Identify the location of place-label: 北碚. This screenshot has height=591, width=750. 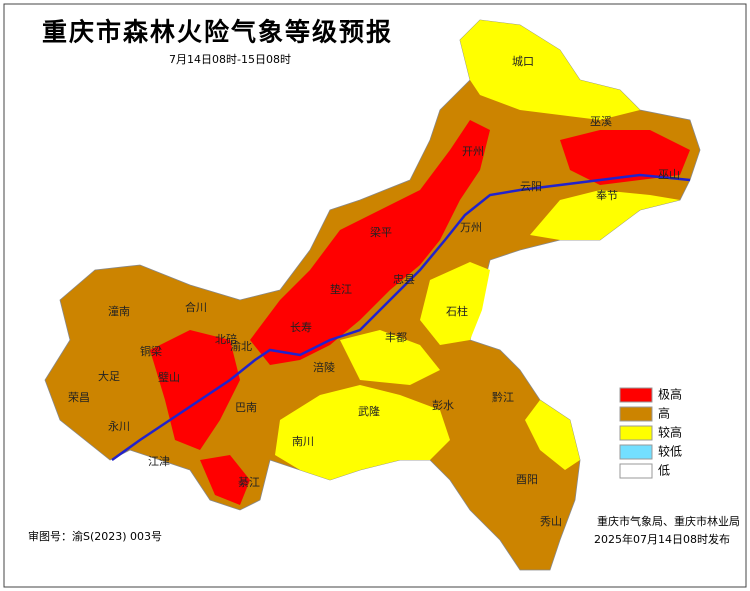
(226, 339).